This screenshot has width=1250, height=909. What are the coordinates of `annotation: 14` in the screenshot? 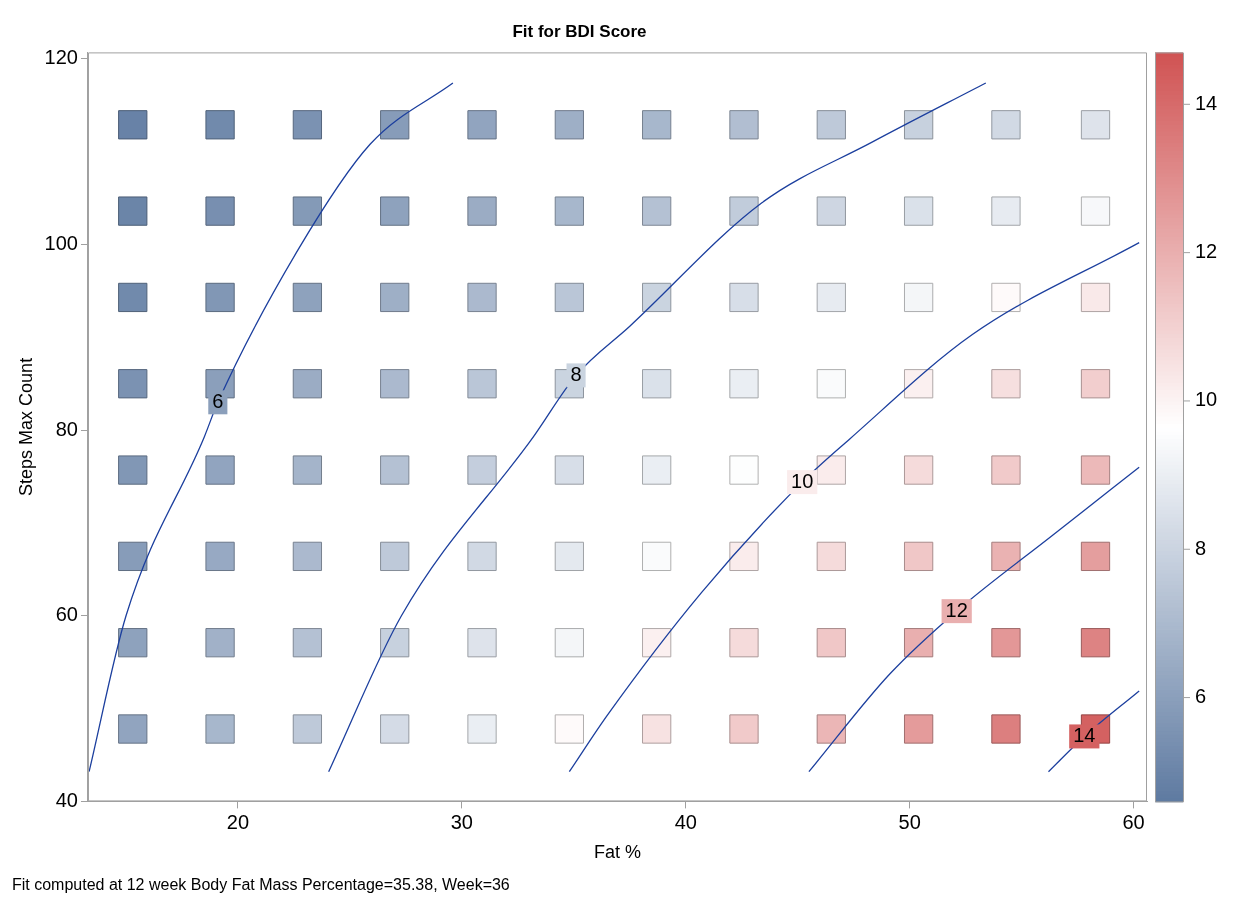 It's located at (1084, 734).